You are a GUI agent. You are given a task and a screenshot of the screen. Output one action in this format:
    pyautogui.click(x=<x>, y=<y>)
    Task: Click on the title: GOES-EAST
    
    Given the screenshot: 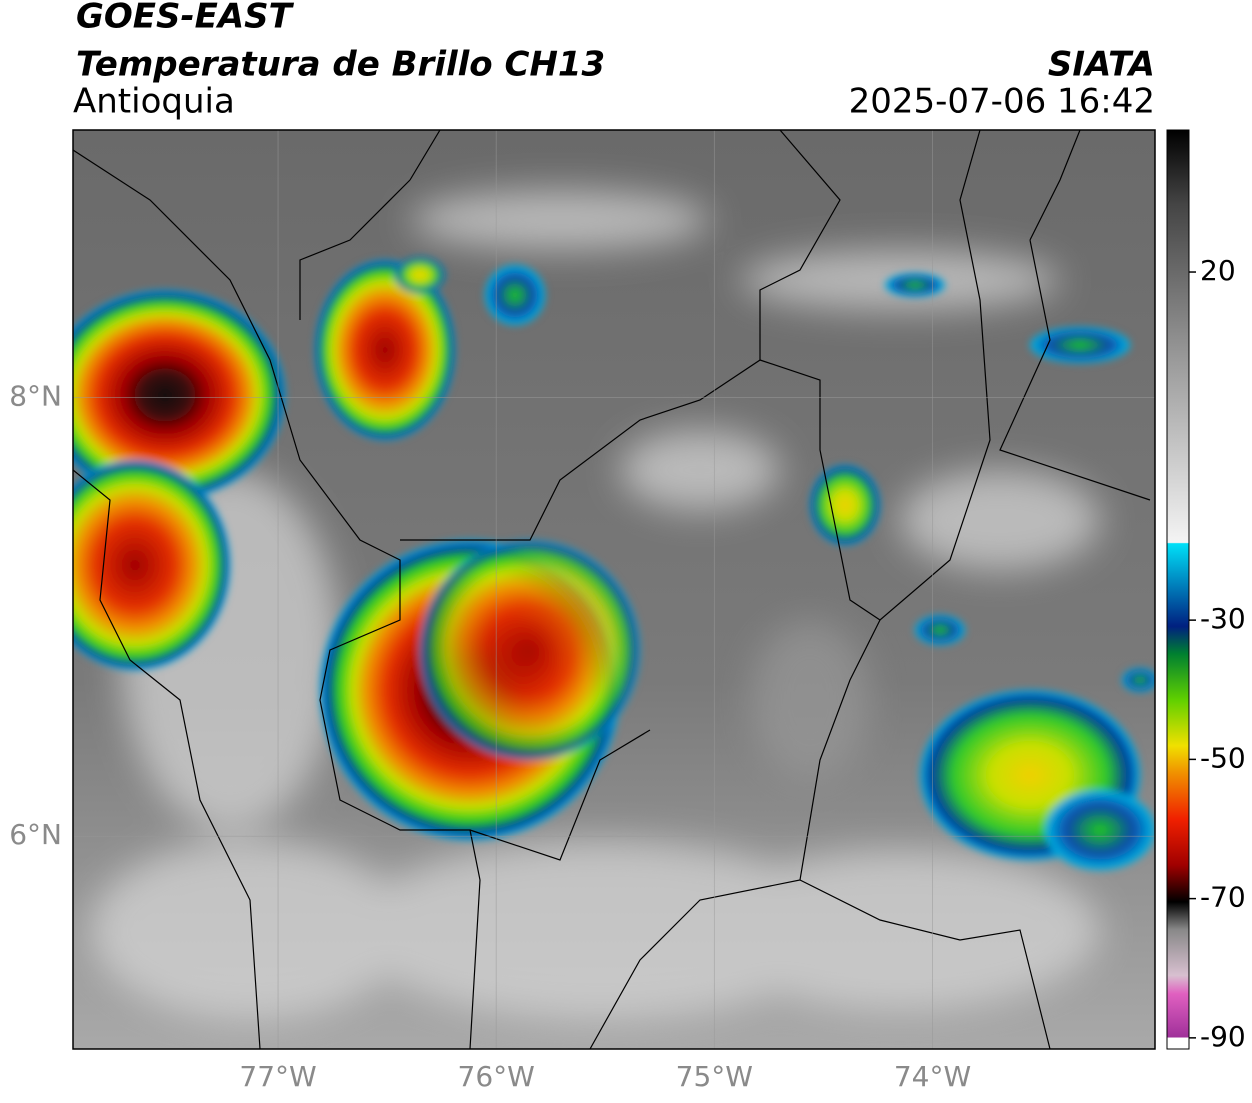 What is the action you would take?
    pyautogui.click(x=185, y=18)
    